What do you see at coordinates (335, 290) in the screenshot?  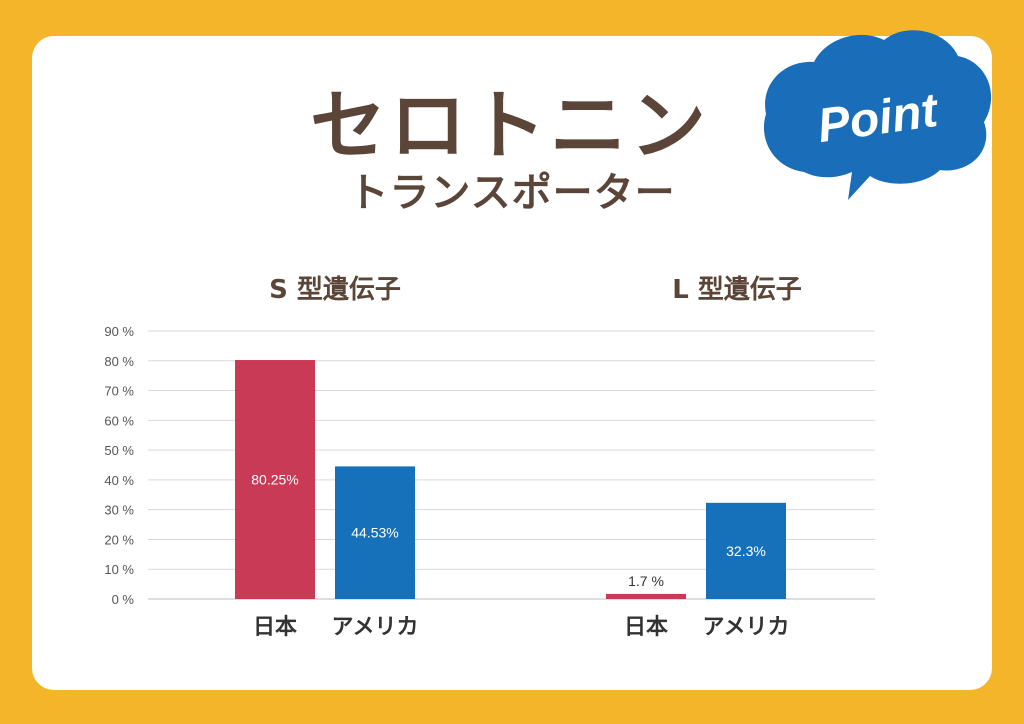 I see `chart-title: S 型遺伝子` at bounding box center [335, 290].